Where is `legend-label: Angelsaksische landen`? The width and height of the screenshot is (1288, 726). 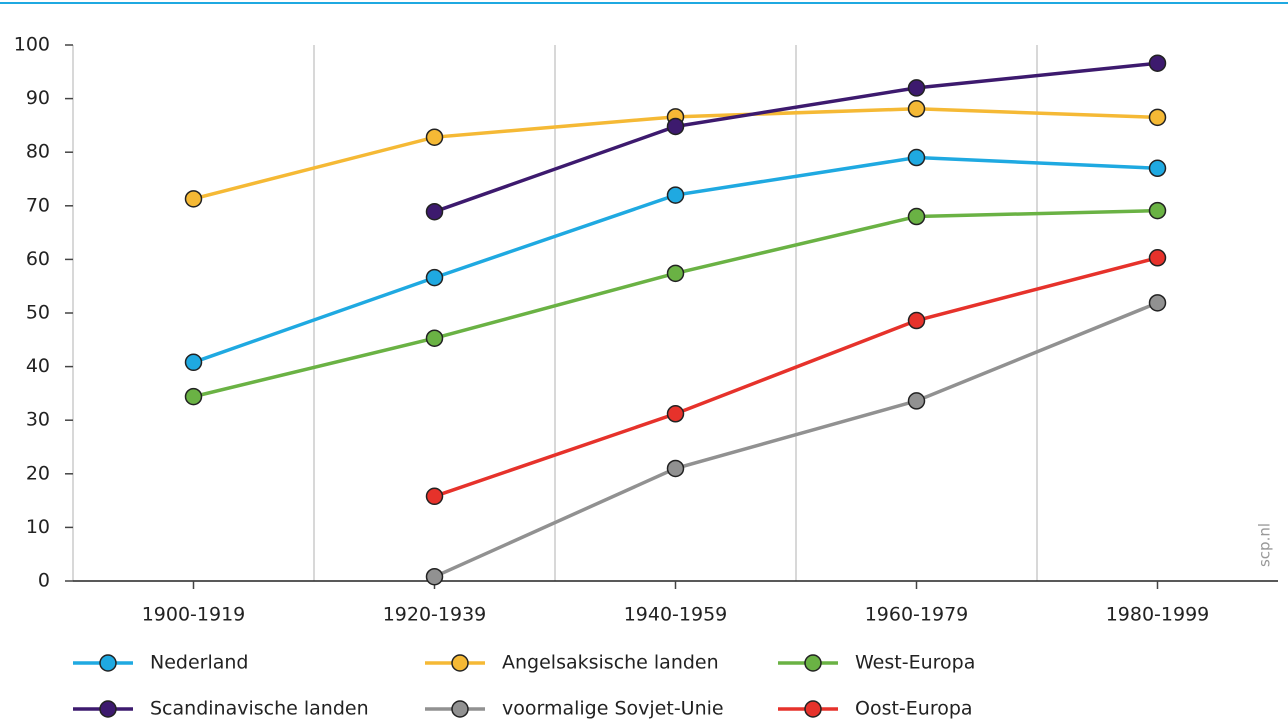
legend-label: Angelsaksische landen is located at coordinates (610, 663).